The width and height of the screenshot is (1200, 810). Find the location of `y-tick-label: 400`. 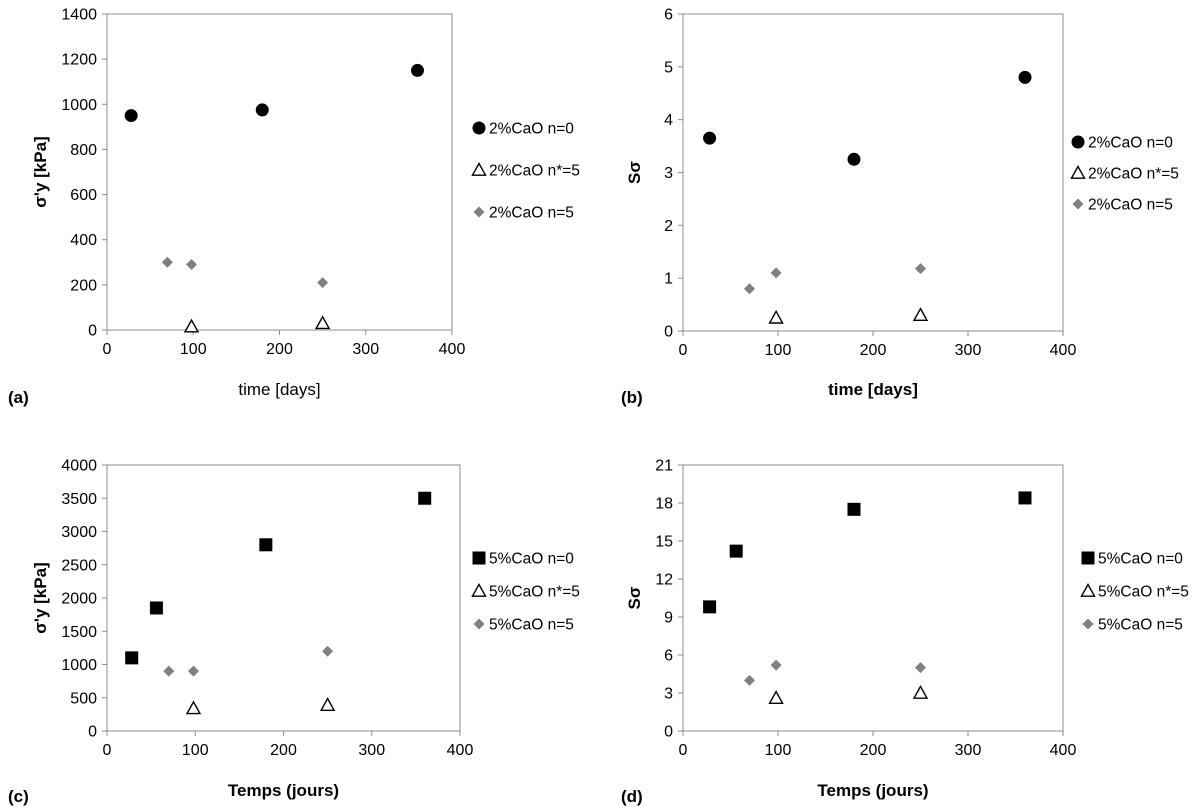

y-tick-label: 400 is located at coordinates (83, 240).